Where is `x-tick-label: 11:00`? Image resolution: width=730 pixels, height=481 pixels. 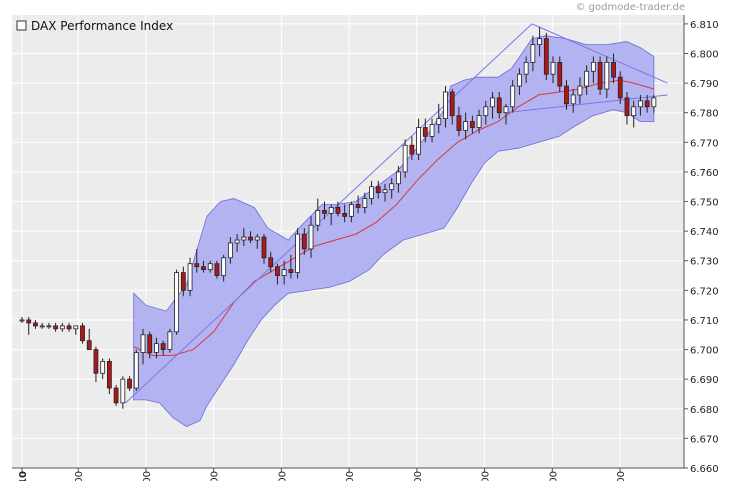 x-tick-label: 11:00 is located at coordinates (215, 476).